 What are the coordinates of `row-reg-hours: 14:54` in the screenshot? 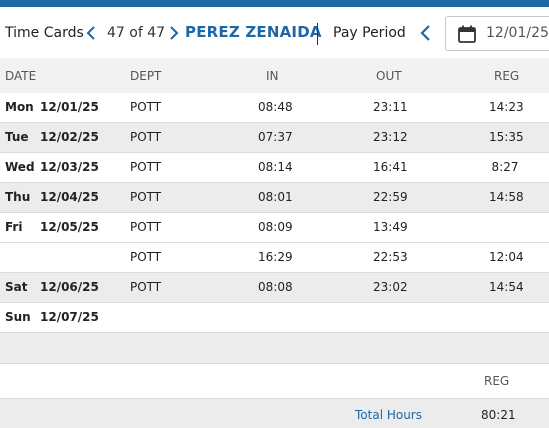 It's located at (506, 287).